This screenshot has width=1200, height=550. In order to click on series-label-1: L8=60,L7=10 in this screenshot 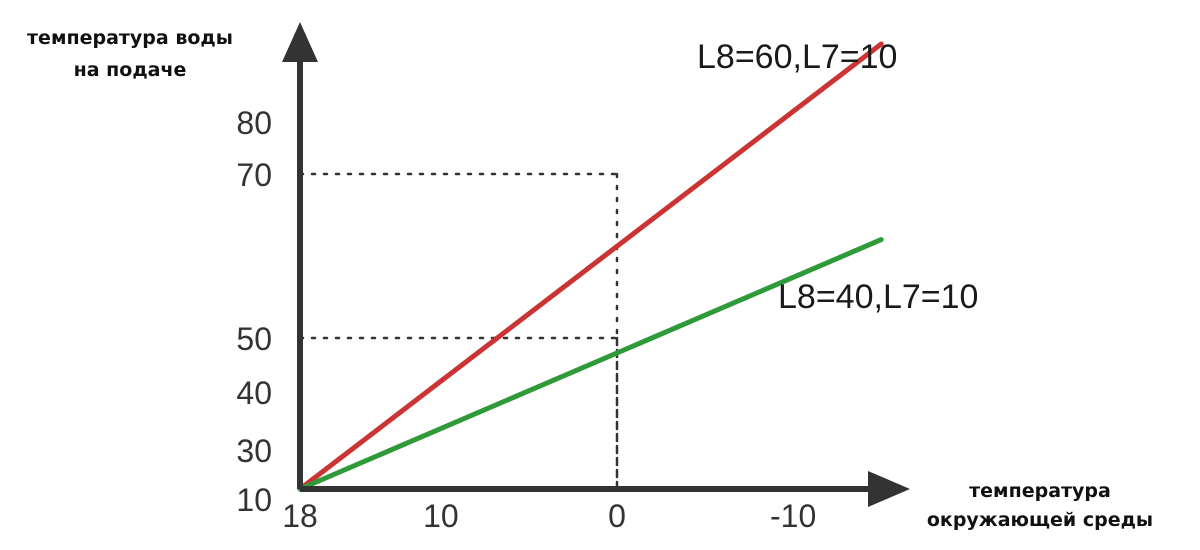, I will do `click(797, 57)`.